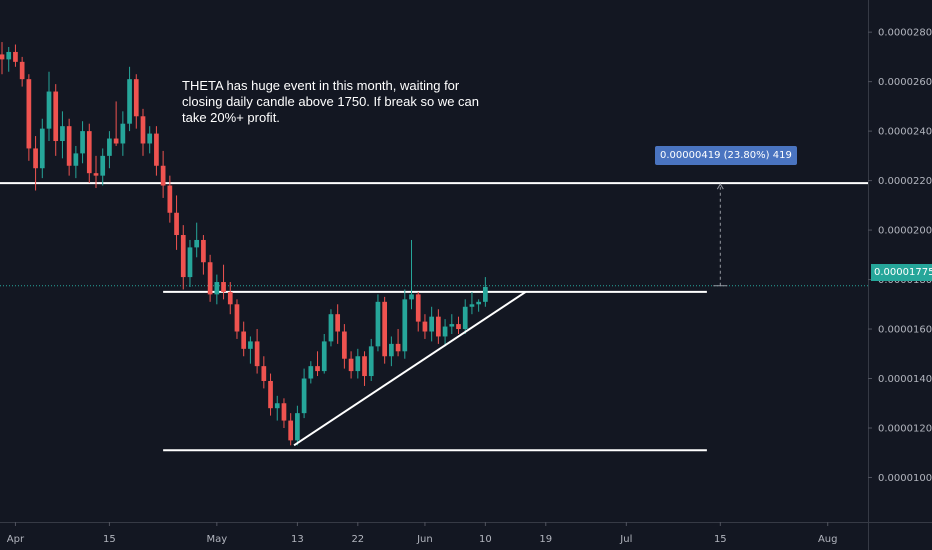 Image resolution: width=932 pixels, height=550 pixels. What do you see at coordinates (720, 186) in the screenshot?
I see `measure-arrow` at bounding box center [720, 186].